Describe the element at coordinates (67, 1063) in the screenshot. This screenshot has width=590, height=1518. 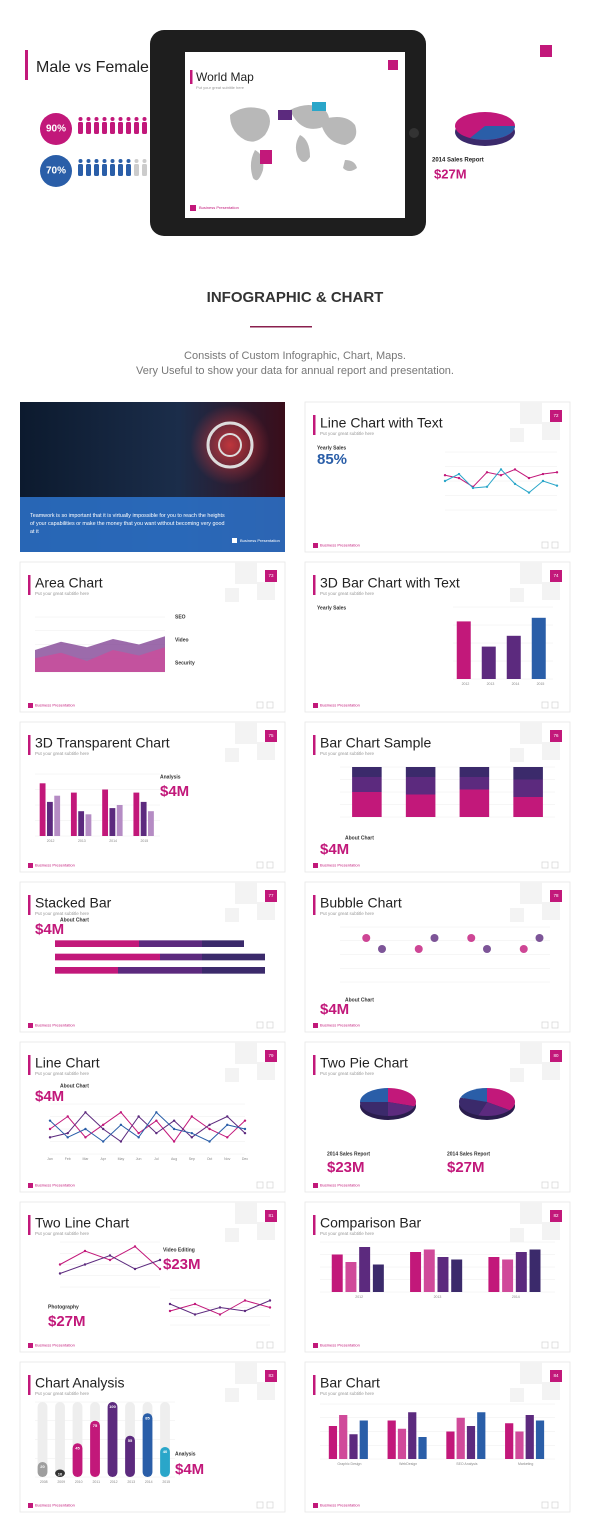
I see `slide-title: Line Chart` at that location.